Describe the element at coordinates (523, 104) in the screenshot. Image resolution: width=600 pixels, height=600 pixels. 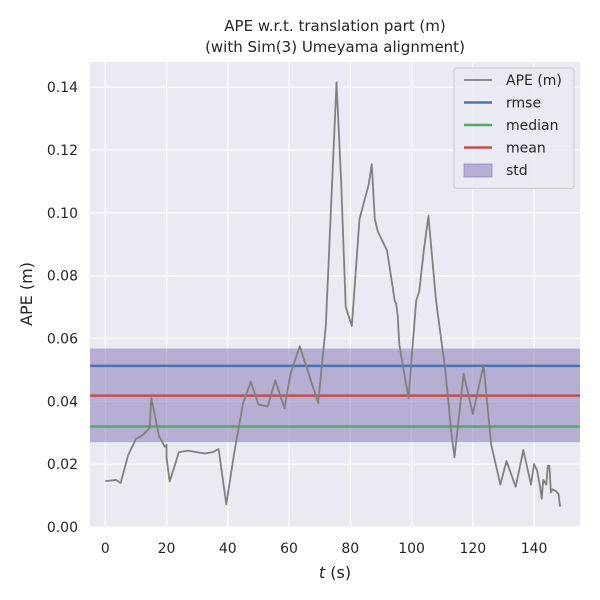
I see `legend-label-rmse: rmse` at that location.